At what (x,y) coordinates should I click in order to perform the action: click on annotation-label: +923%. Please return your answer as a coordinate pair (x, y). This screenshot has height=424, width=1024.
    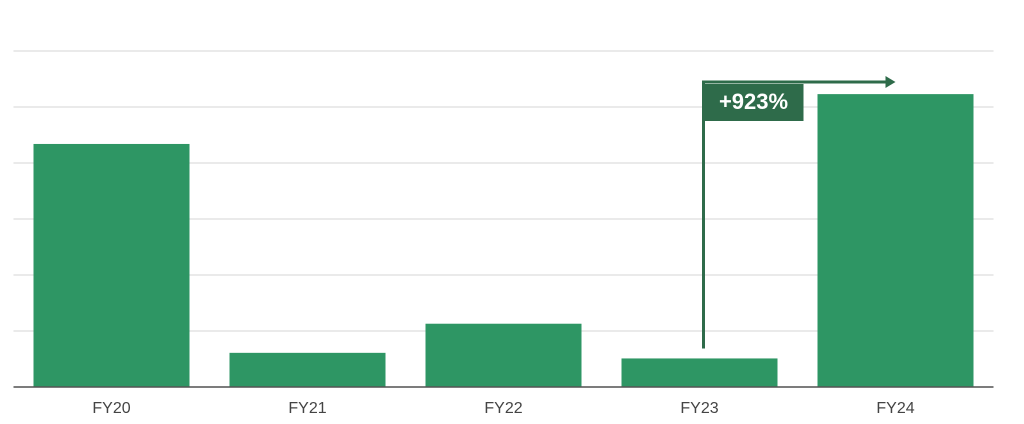
    Looking at the image, I should click on (753, 101).